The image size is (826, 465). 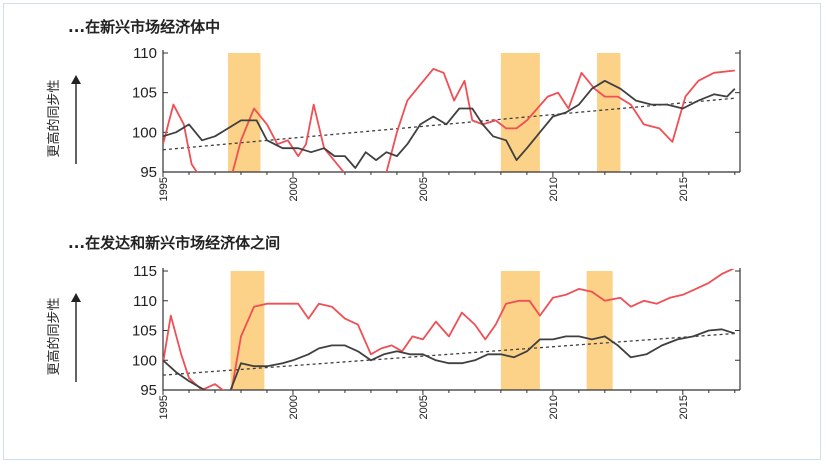 I want to click on chart-title: ...在新兴市场经济体中, so click(x=144, y=27).